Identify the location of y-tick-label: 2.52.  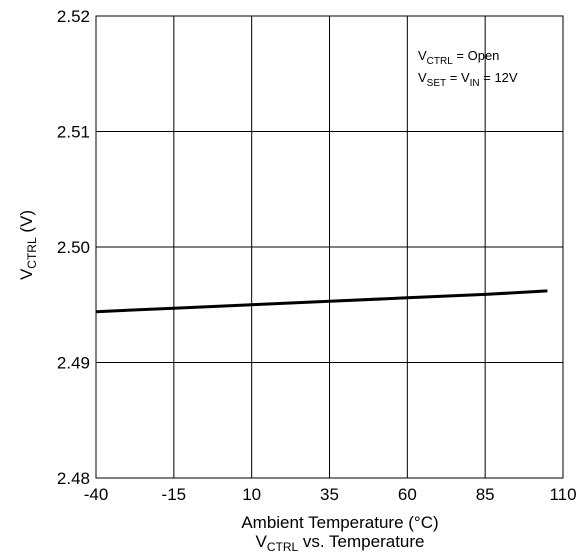
(73, 16).